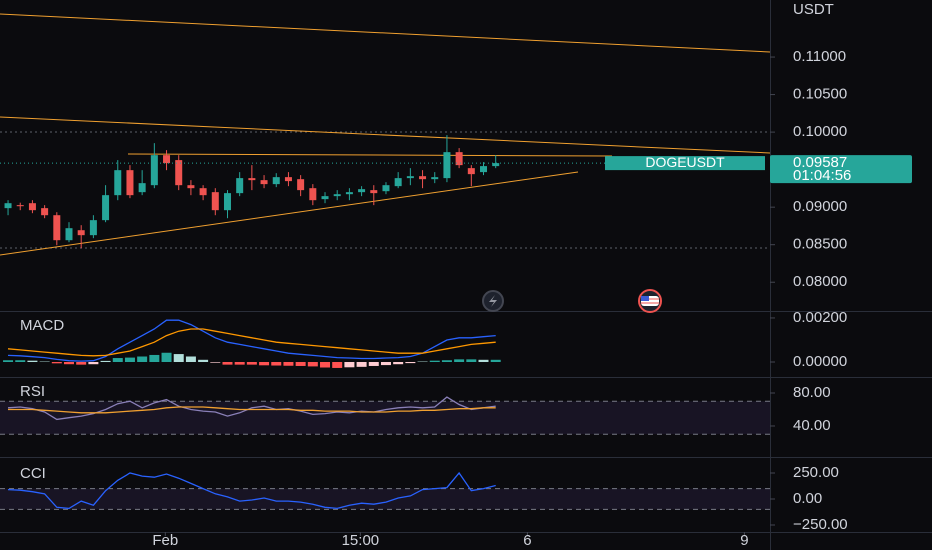 Image resolution: width=932 pixels, height=550 pixels. I want to click on last-price: 0.09587, so click(820, 162).